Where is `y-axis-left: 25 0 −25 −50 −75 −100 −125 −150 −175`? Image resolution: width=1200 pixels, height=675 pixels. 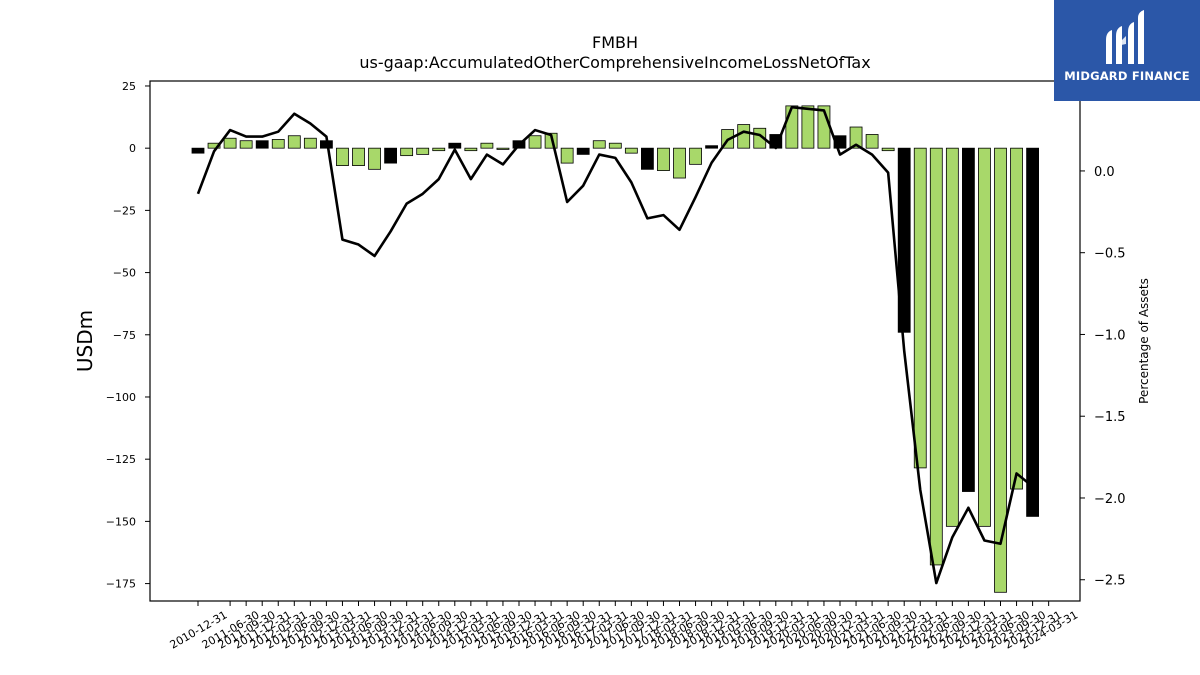 y-axis-left: 25 0 −25 −50 −75 −100 −125 −150 −175 is located at coordinates (128, 335).